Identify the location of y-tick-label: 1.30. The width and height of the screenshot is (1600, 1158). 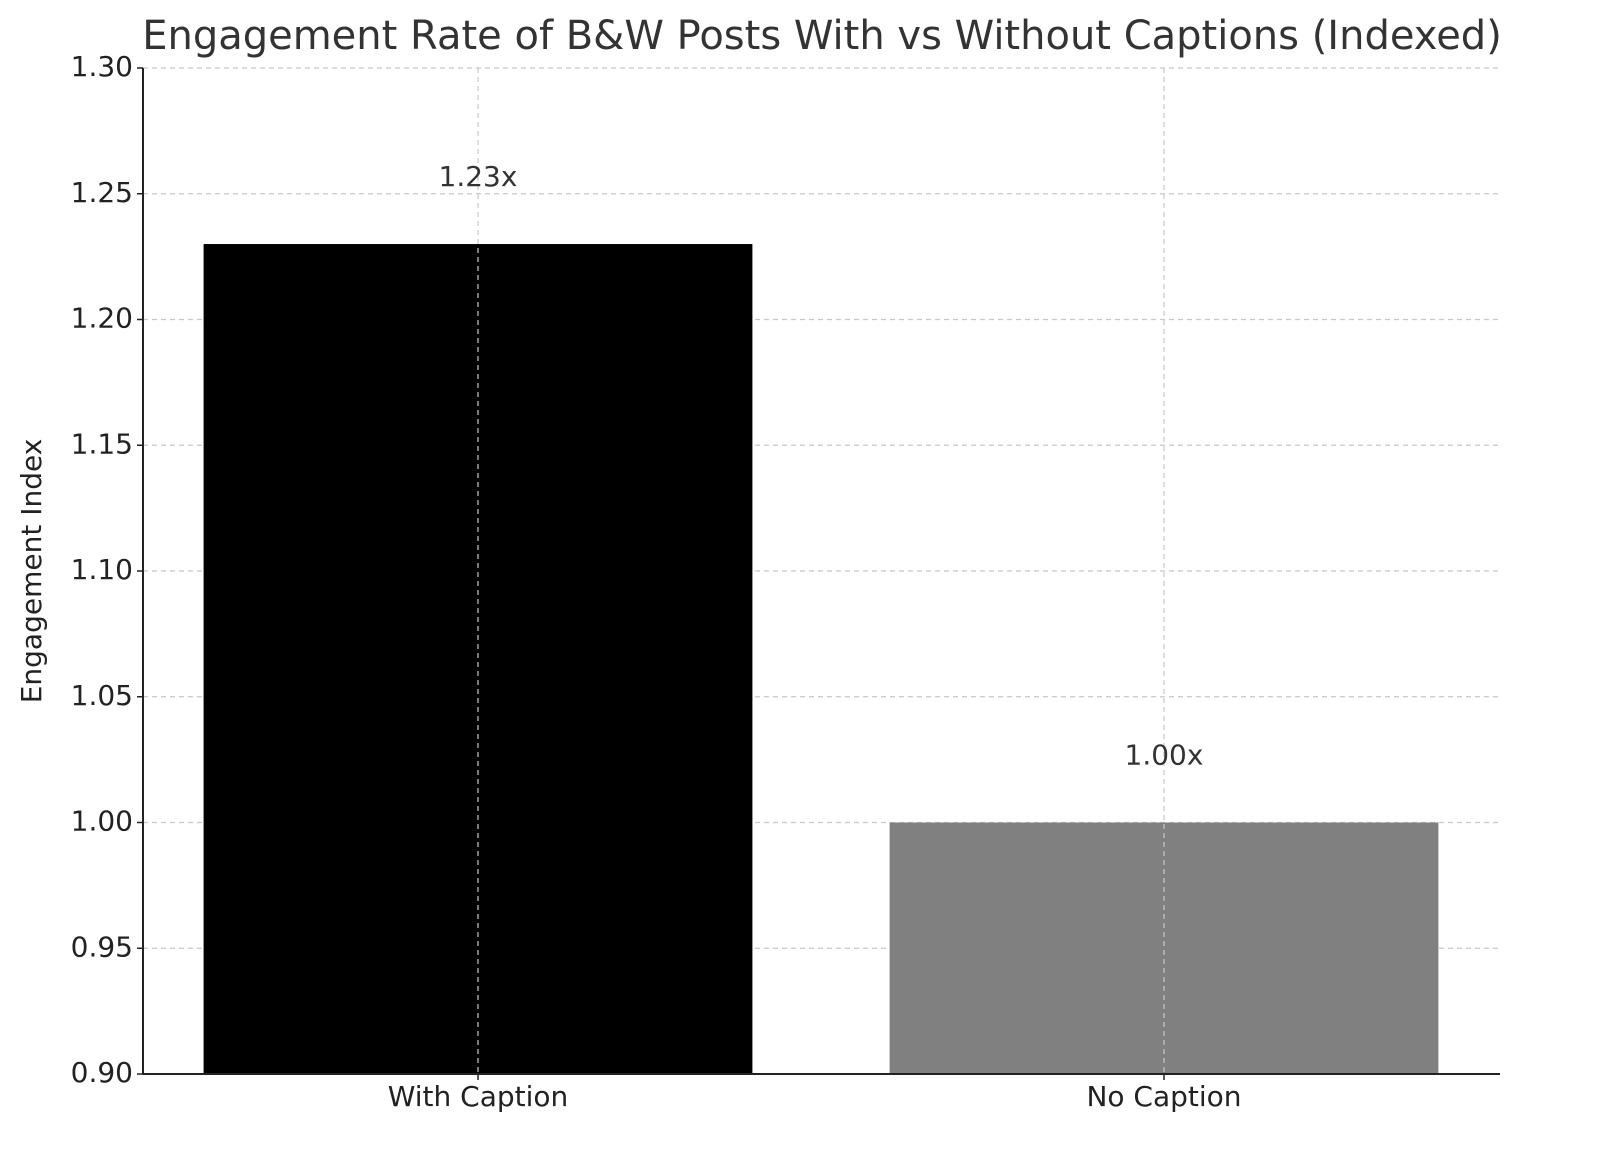
(102, 66).